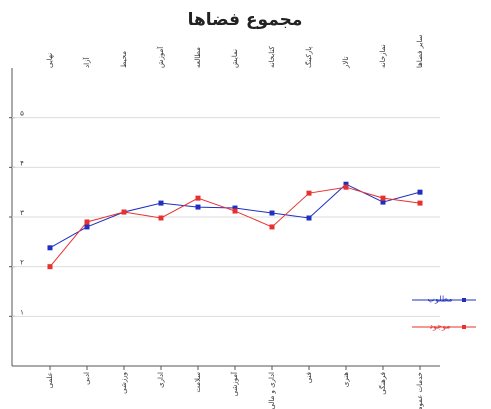 This screenshot has height=409, width=491. Describe the element at coordinates (124, 59) in the screenshot. I see `top-label: محیط` at that location.